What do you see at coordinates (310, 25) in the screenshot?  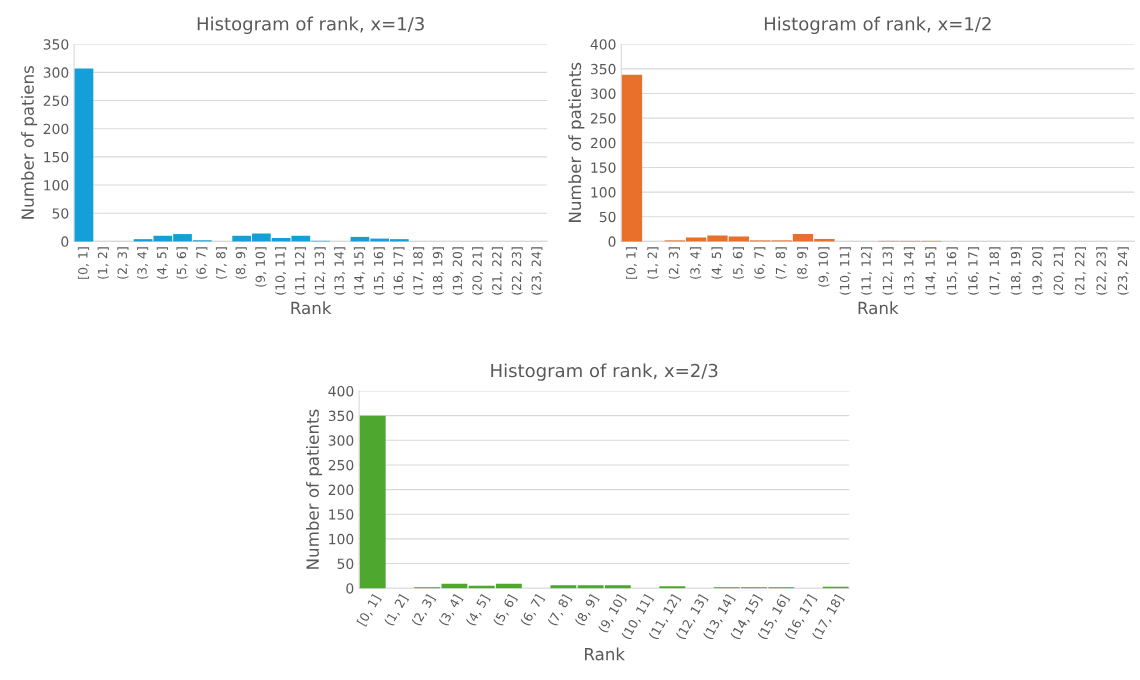 I see `chart-title: Histogram of rank, x=1/3` at bounding box center [310, 25].